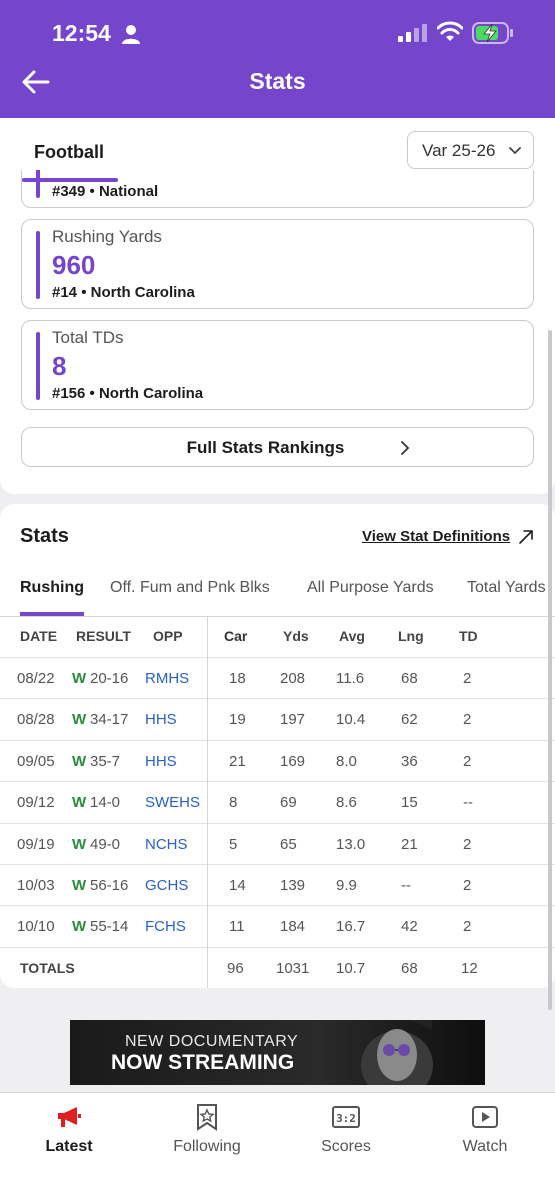 The height and width of the screenshot is (1200, 555). I want to click on ad-text-line1: NEW DOCUMENTARY, so click(212, 1041).